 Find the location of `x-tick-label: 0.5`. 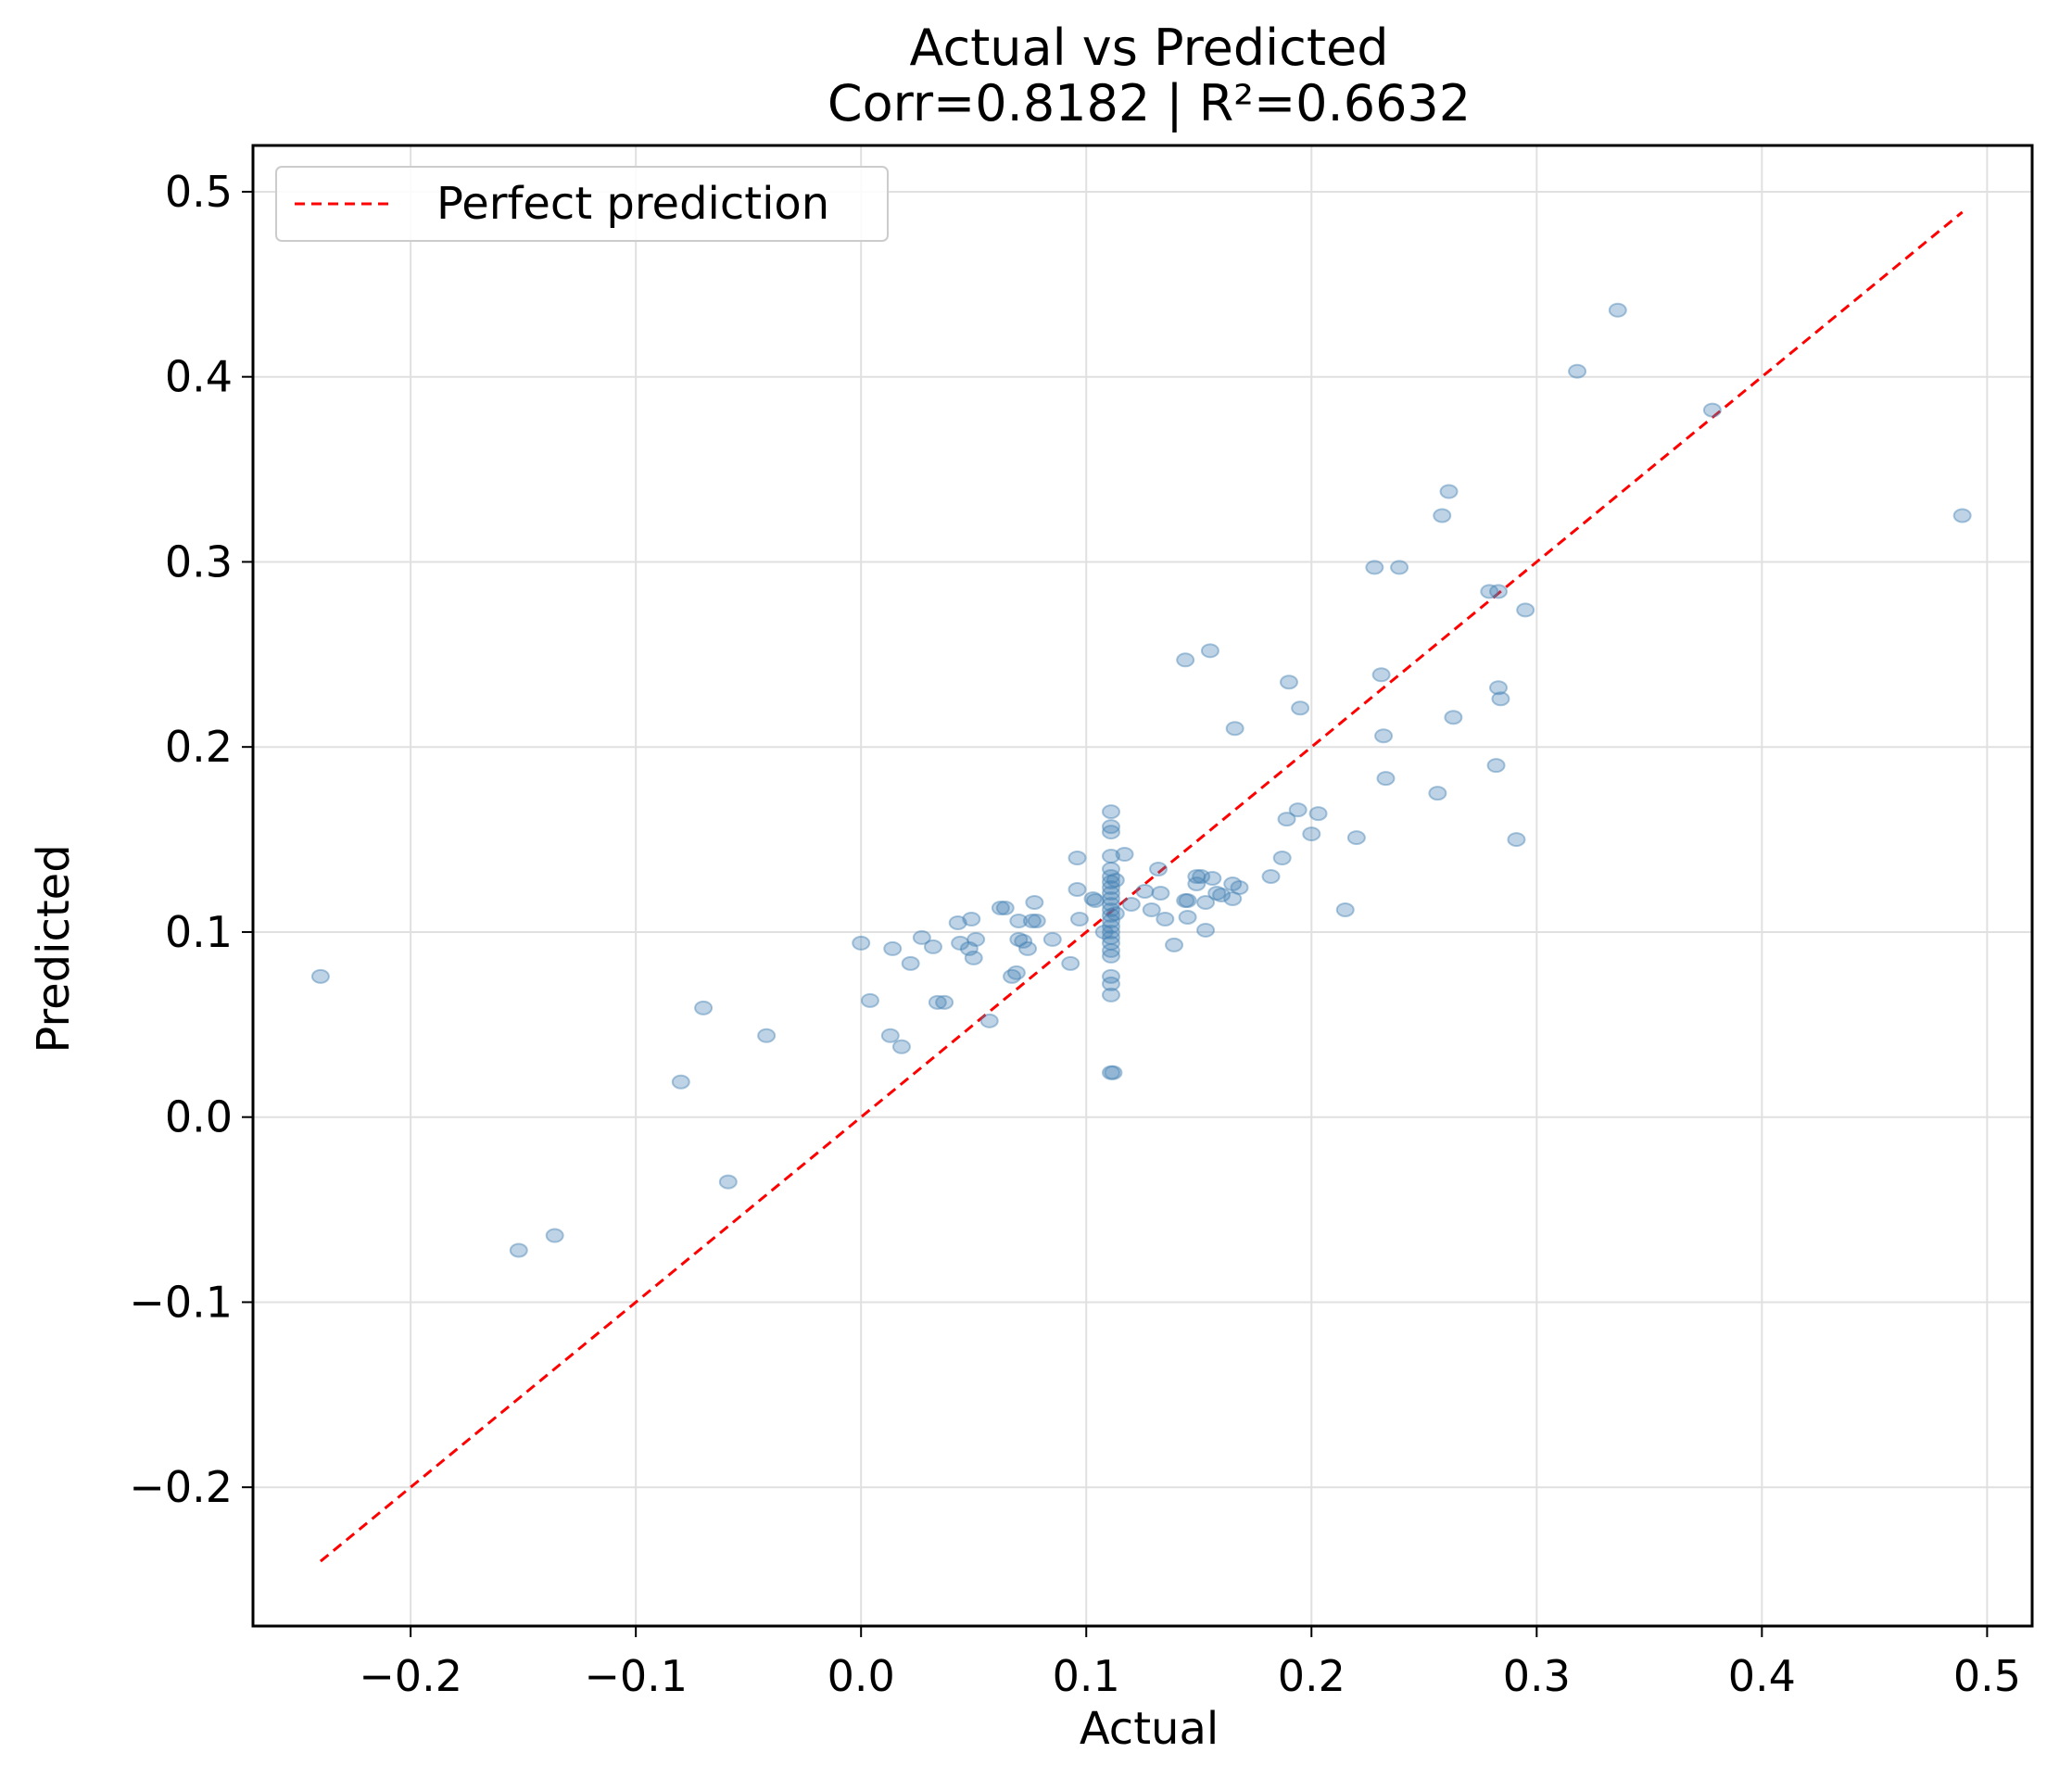

x-tick-label: 0.5 is located at coordinates (1987, 1676).